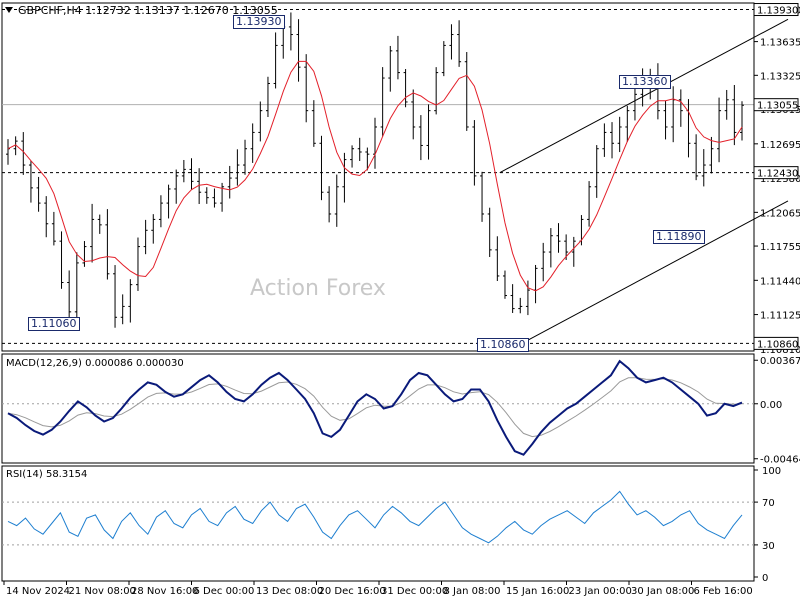 The height and width of the screenshot is (604, 800). I want to click on channel-upper-line, so click(644, 96).